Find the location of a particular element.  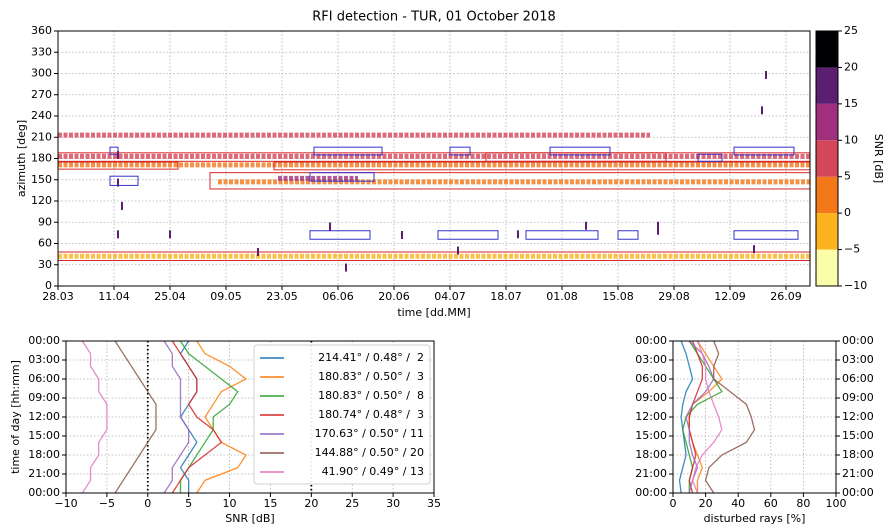

y-axis-label: azimuth [deg] is located at coordinates (21, 158).